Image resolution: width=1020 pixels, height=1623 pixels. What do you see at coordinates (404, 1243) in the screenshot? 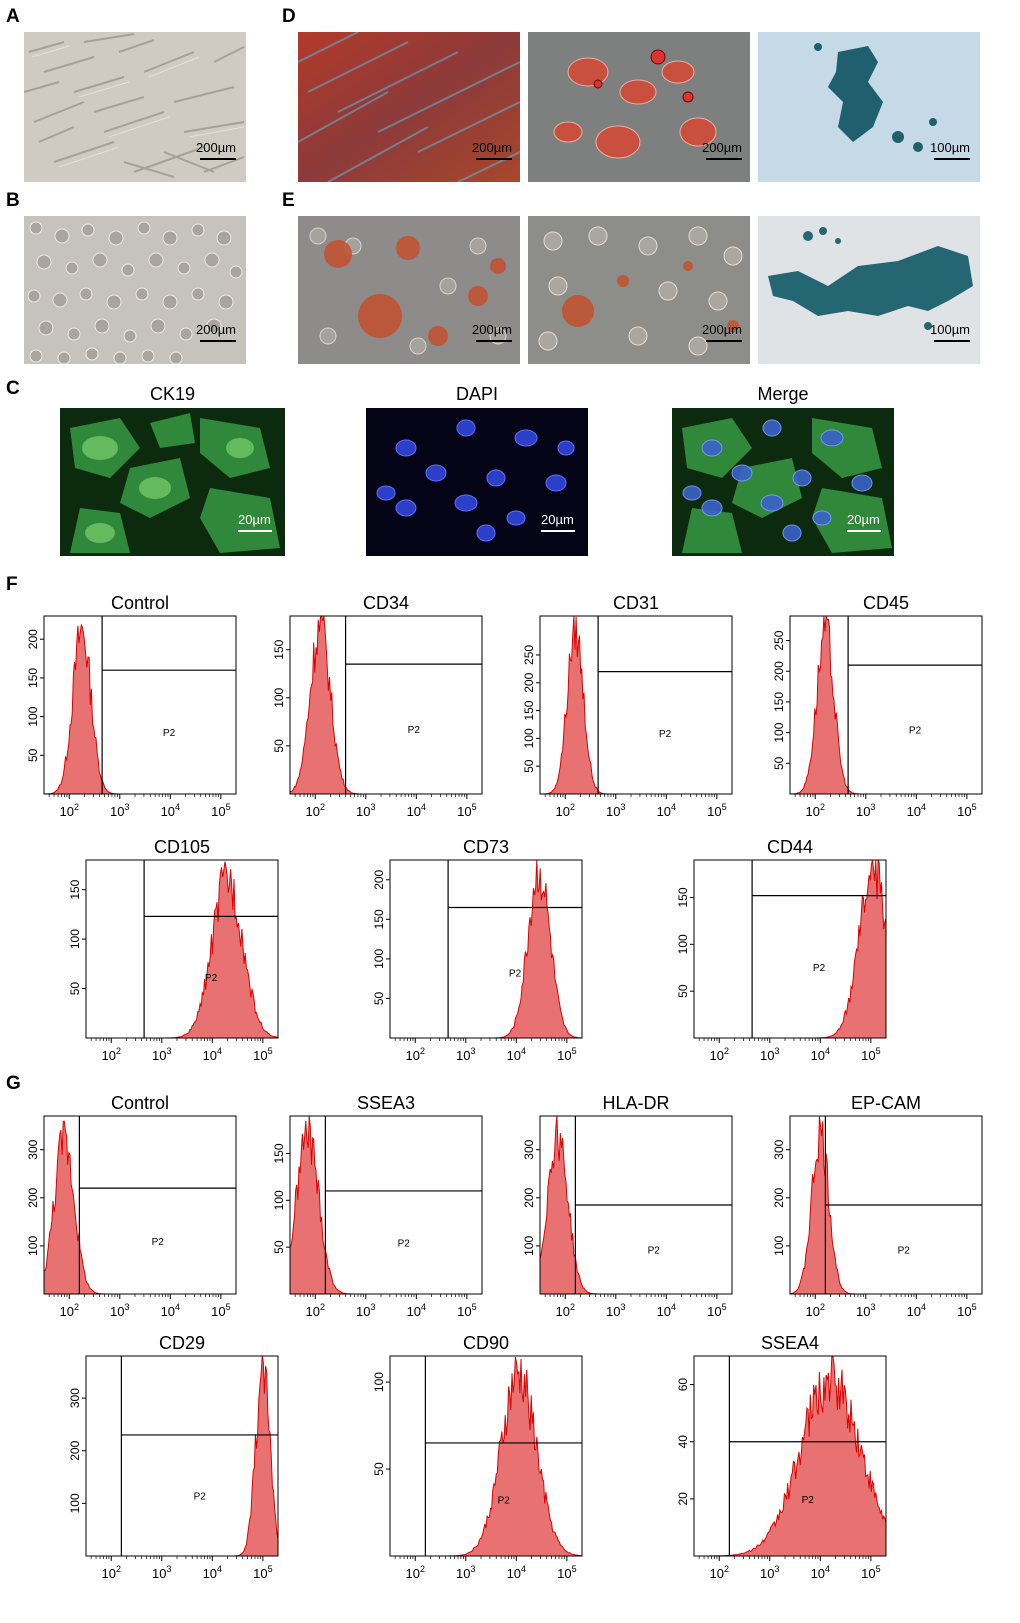
I see `gate-label-g-ssea3: P2` at bounding box center [404, 1243].